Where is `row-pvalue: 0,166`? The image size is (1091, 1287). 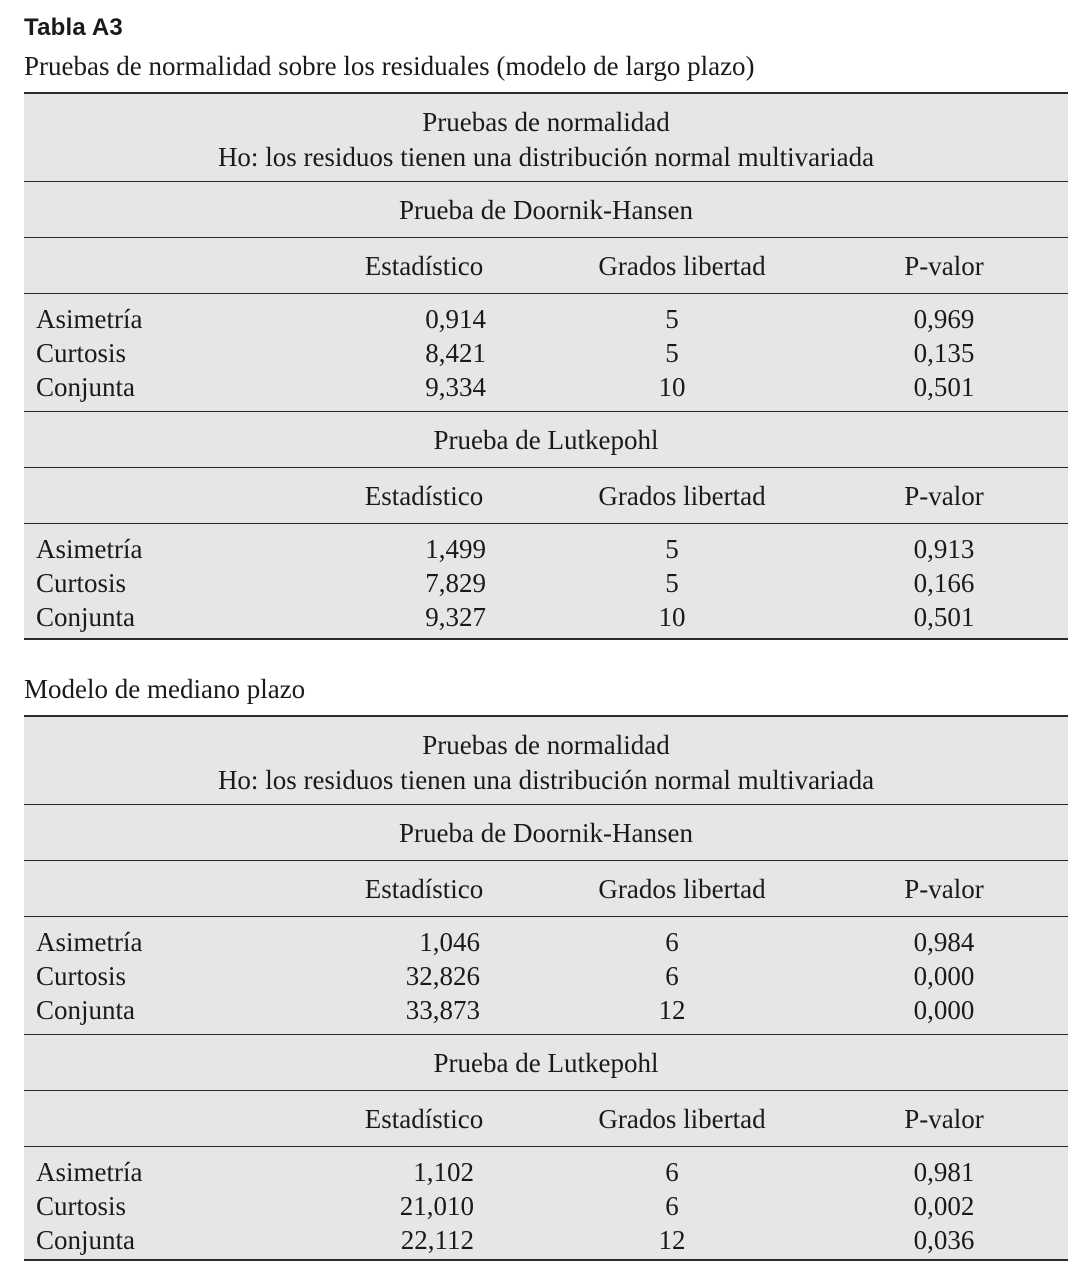 row-pvalue: 0,166 is located at coordinates (944, 583).